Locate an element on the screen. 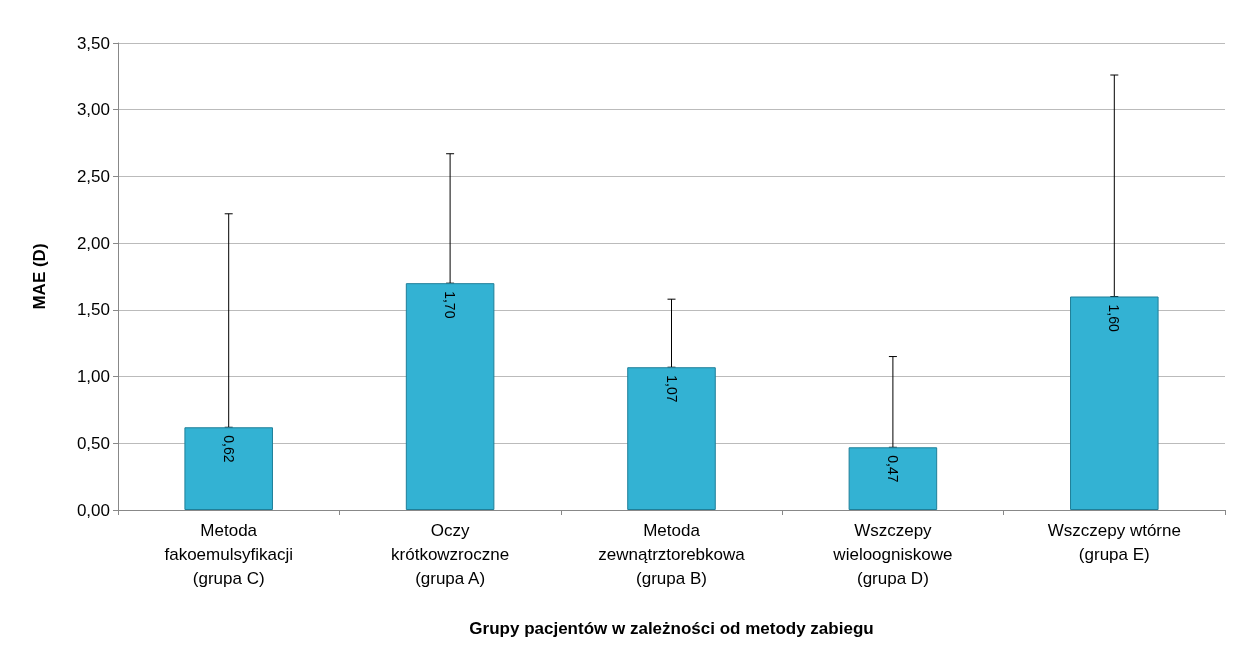 The height and width of the screenshot is (668, 1253). y-tick-label: 2,50 is located at coordinates (93, 176).